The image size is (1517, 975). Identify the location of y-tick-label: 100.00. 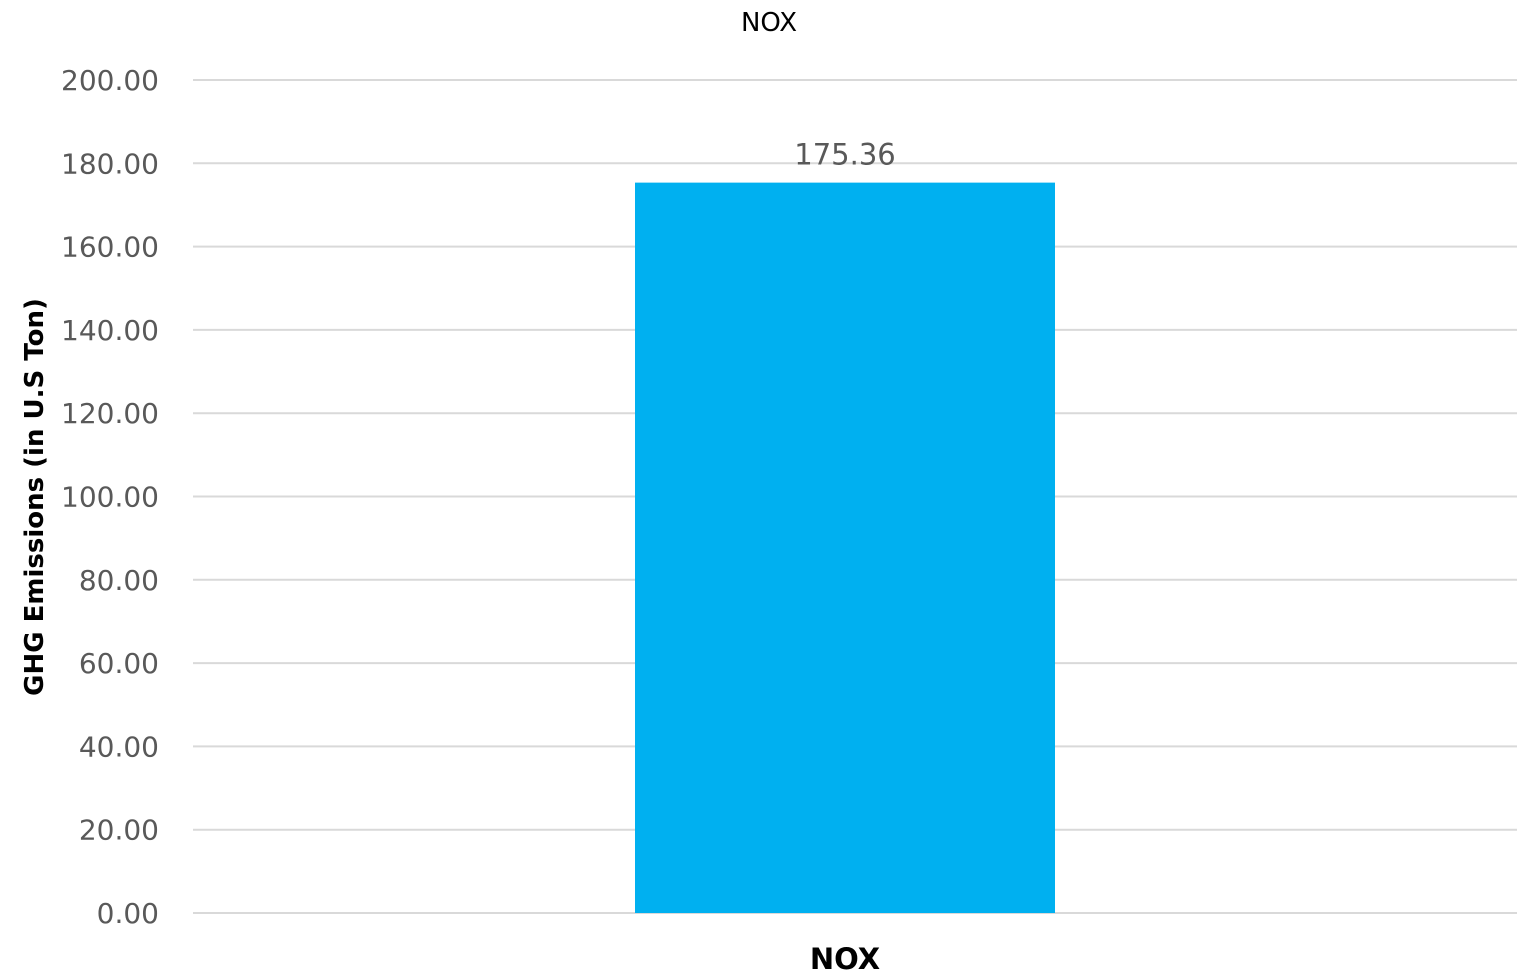
(110, 497).